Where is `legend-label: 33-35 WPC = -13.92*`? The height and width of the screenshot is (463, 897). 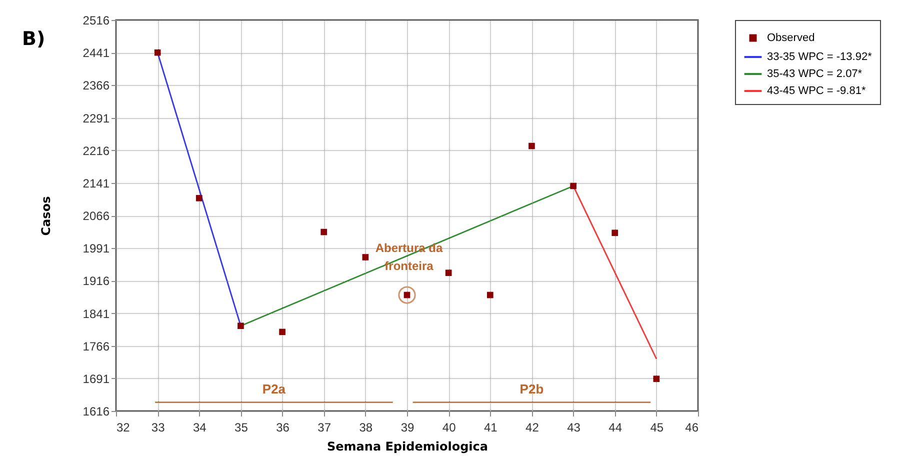
legend-label: 33-35 WPC = -13.92* is located at coordinates (820, 57).